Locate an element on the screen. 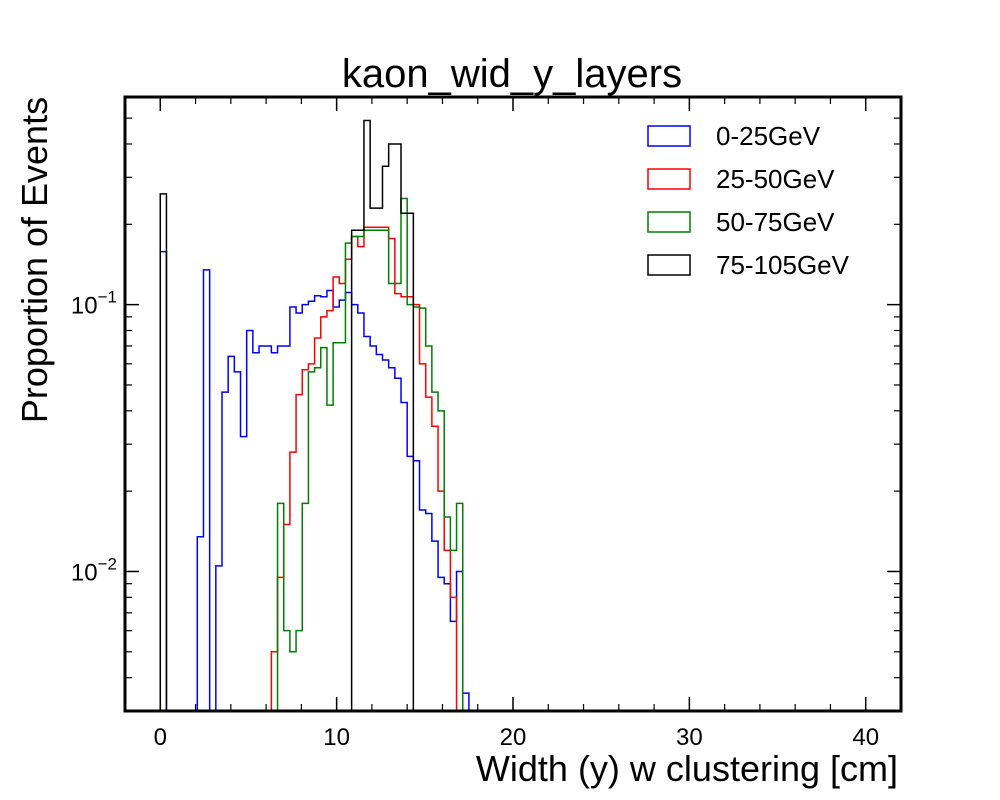 This screenshot has height=800, width=1000. legend-label: 0-25GeV is located at coordinates (768, 136).